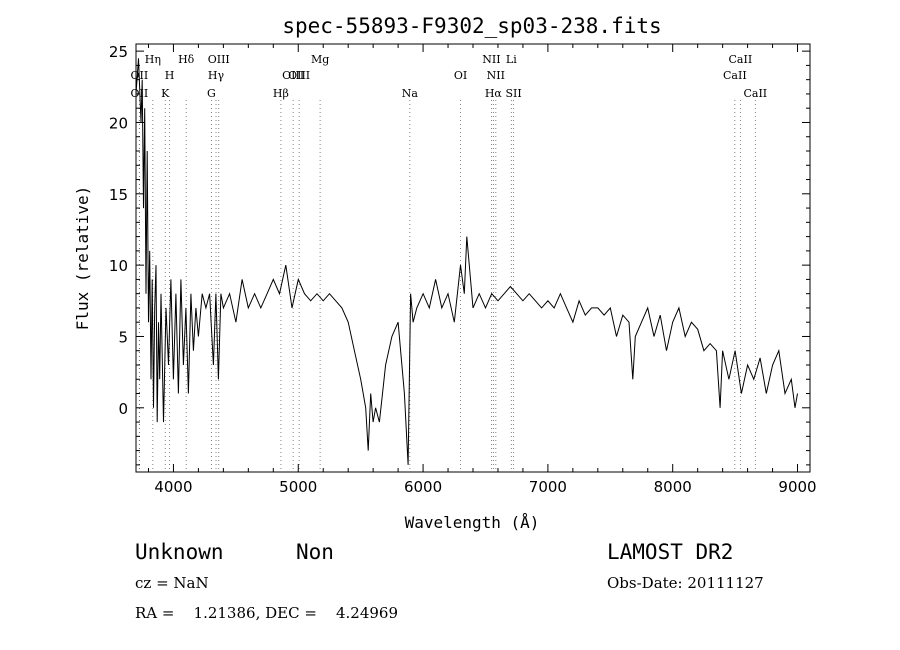 The image size is (900, 650). Describe the element at coordinates (211, 93) in the screenshot. I see `line-label: G` at that location.